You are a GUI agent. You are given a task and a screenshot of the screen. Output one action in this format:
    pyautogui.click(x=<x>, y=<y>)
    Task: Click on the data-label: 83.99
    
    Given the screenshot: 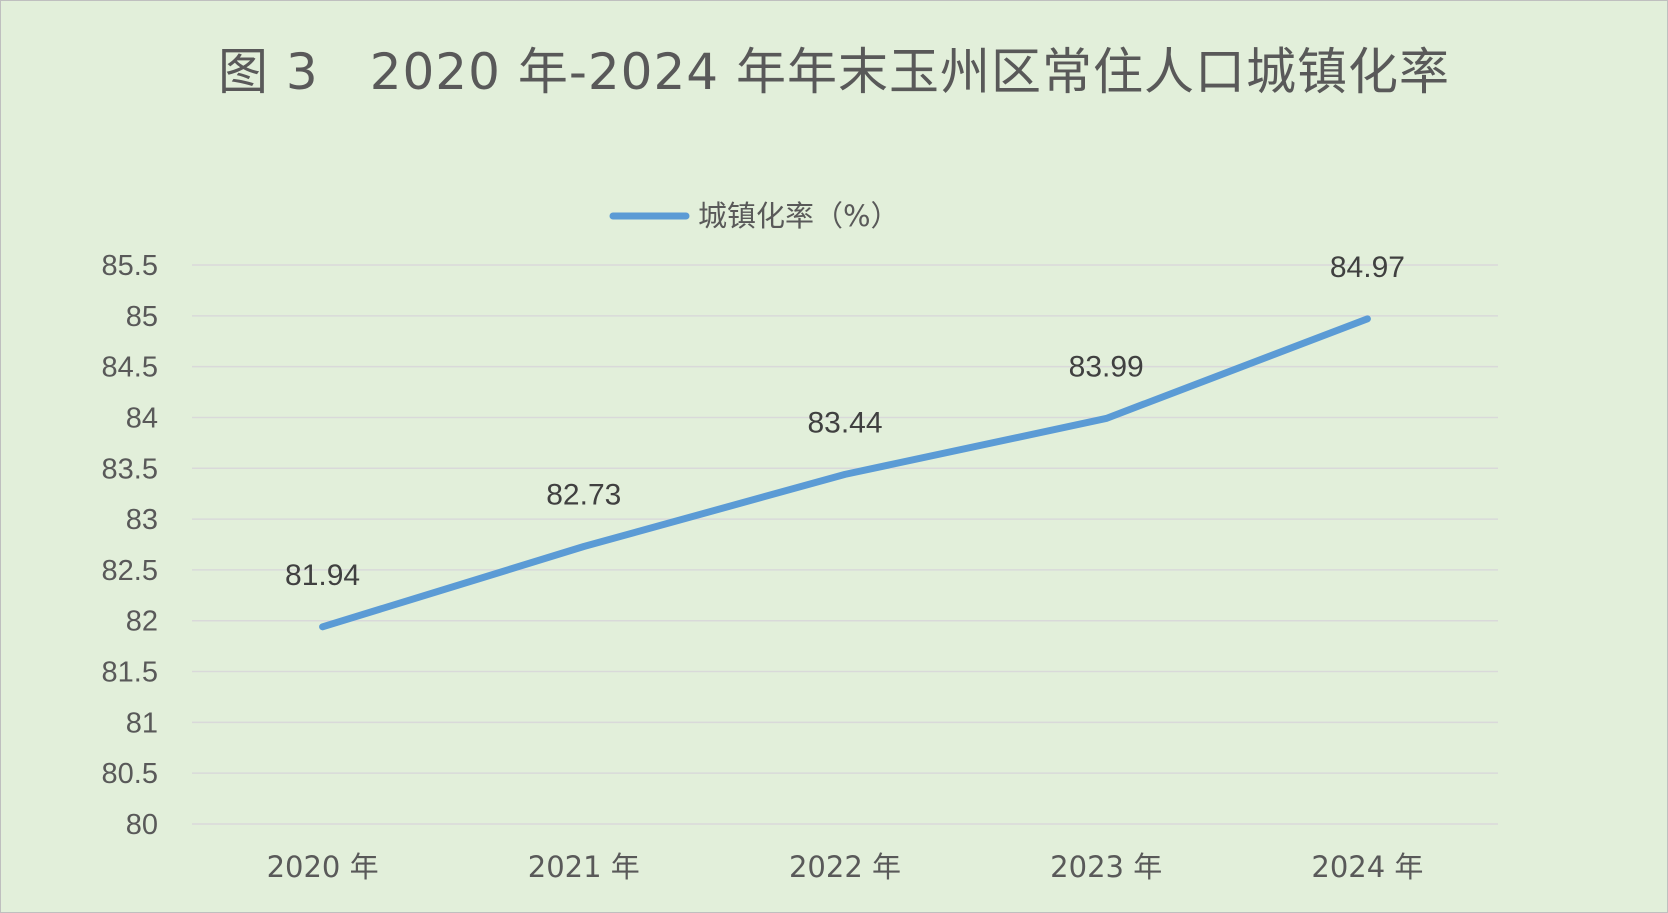 What is the action you would take?
    pyautogui.click(x=1106, y=366)
    